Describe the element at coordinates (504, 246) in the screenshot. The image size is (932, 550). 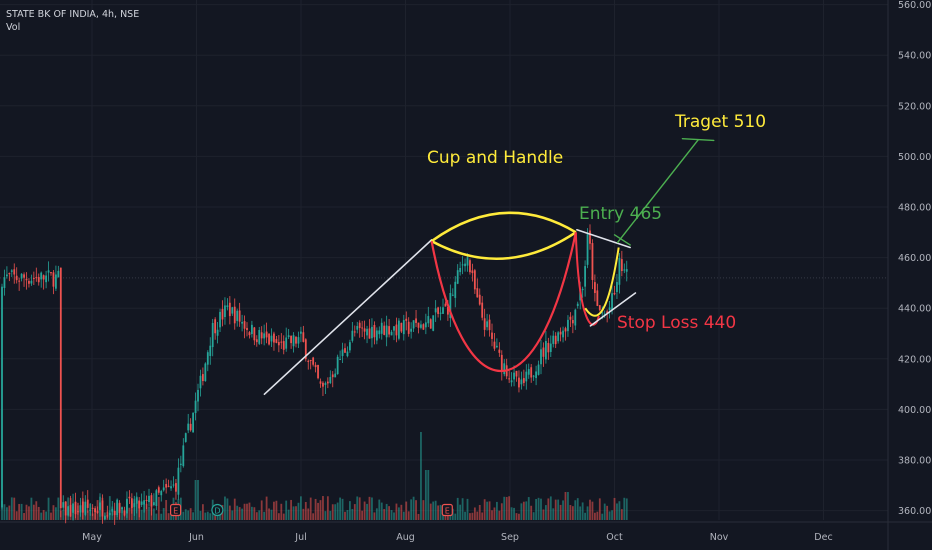
I see `cup-rim-bottom` at that location.